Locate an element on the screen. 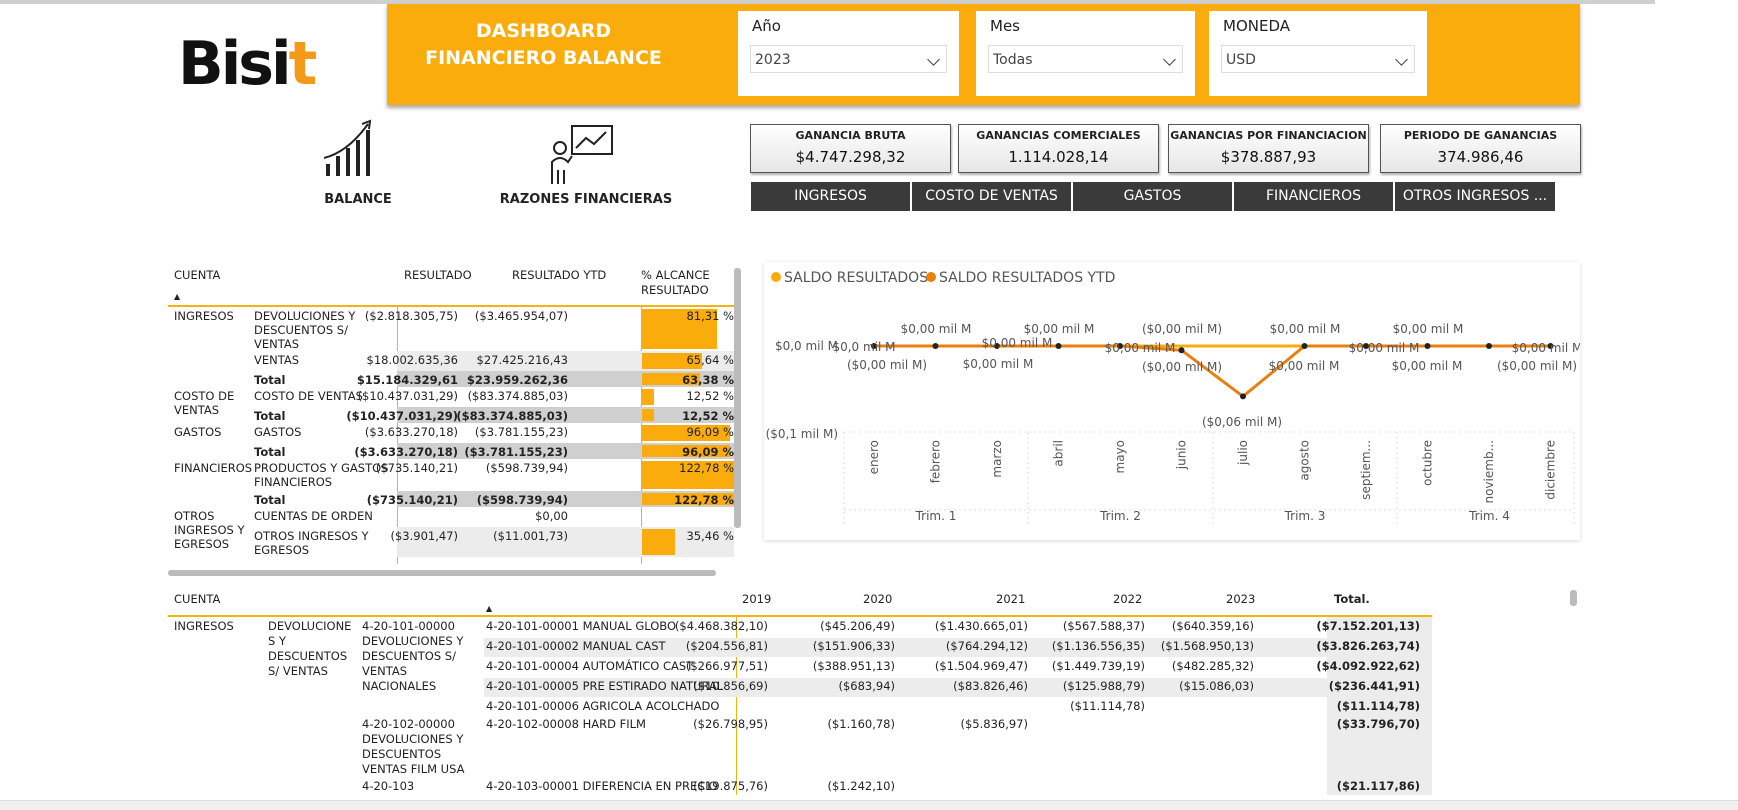 The height and width of the screenshot is (810, 1738). ratios-nav-button: RAZONES FINANCIERAS is located at coordinates (586, 163).